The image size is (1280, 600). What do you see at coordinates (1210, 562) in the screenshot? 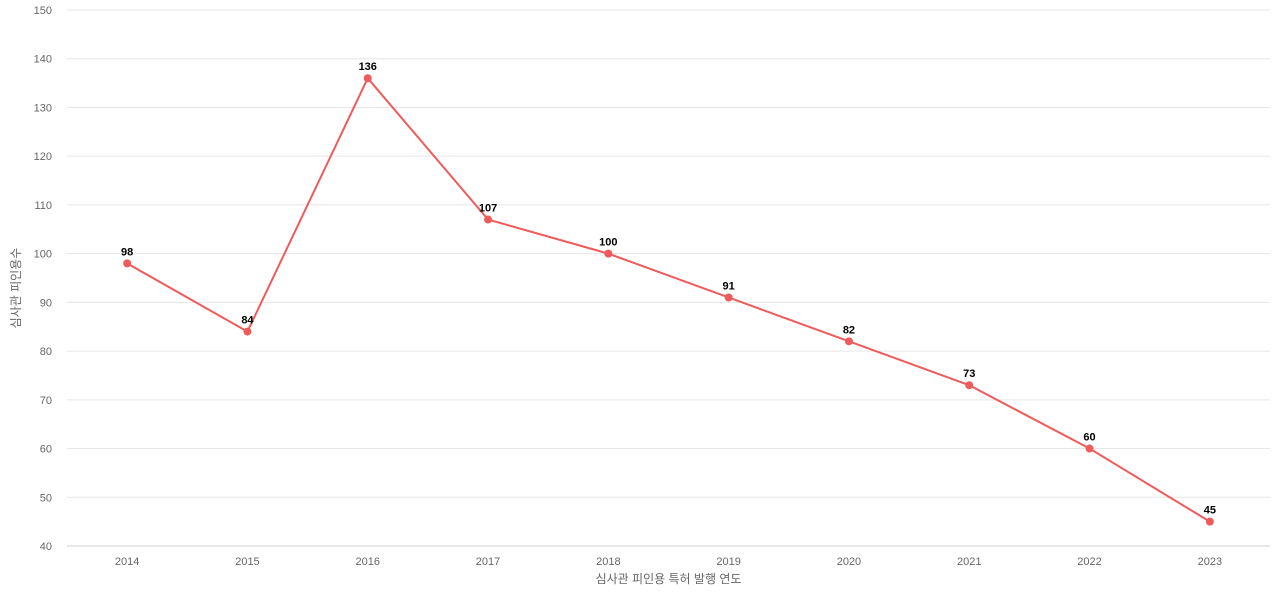
I see `x-tick-label: 2023` at bounding box center [1210, 562].